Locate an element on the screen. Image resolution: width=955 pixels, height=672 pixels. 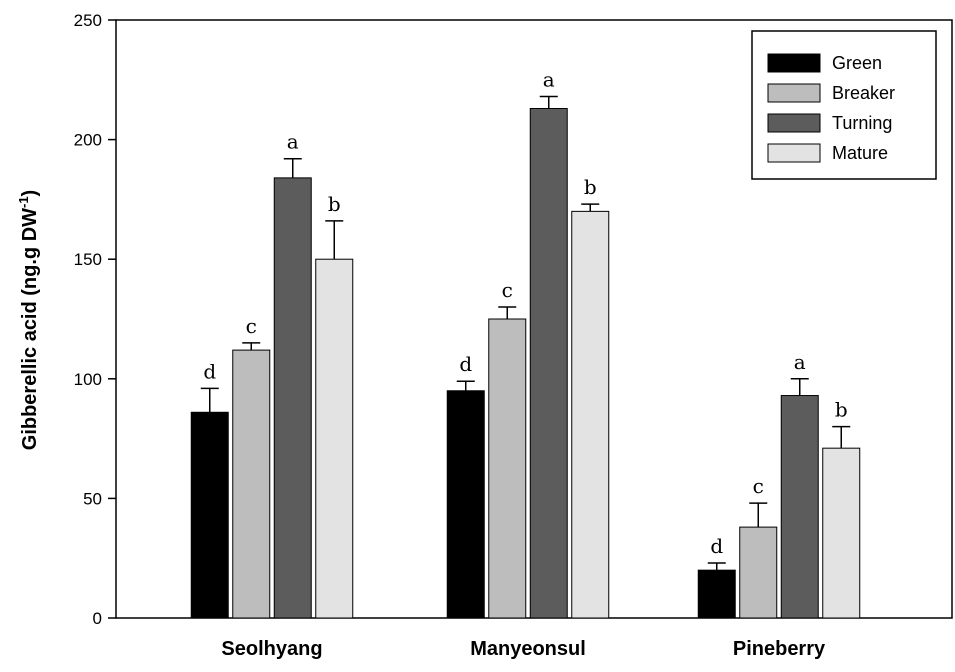
legend: Green Breaker Turning Mature is located at coordinates (844, 105).